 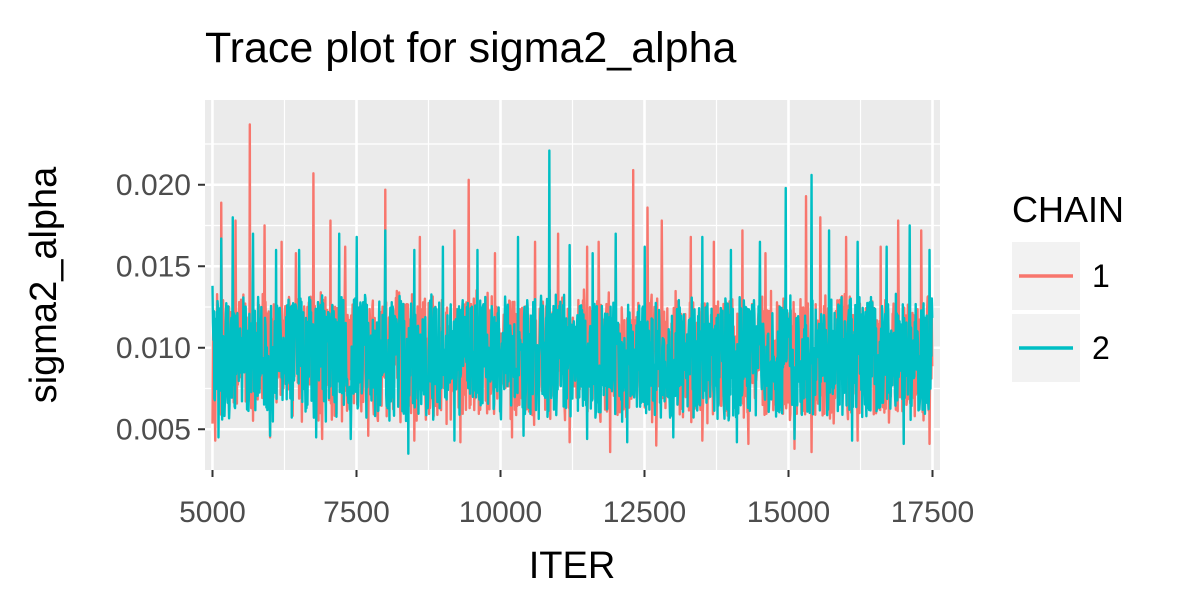 I want to click on x-tick-label: 17500, so click(x=932, y=512).